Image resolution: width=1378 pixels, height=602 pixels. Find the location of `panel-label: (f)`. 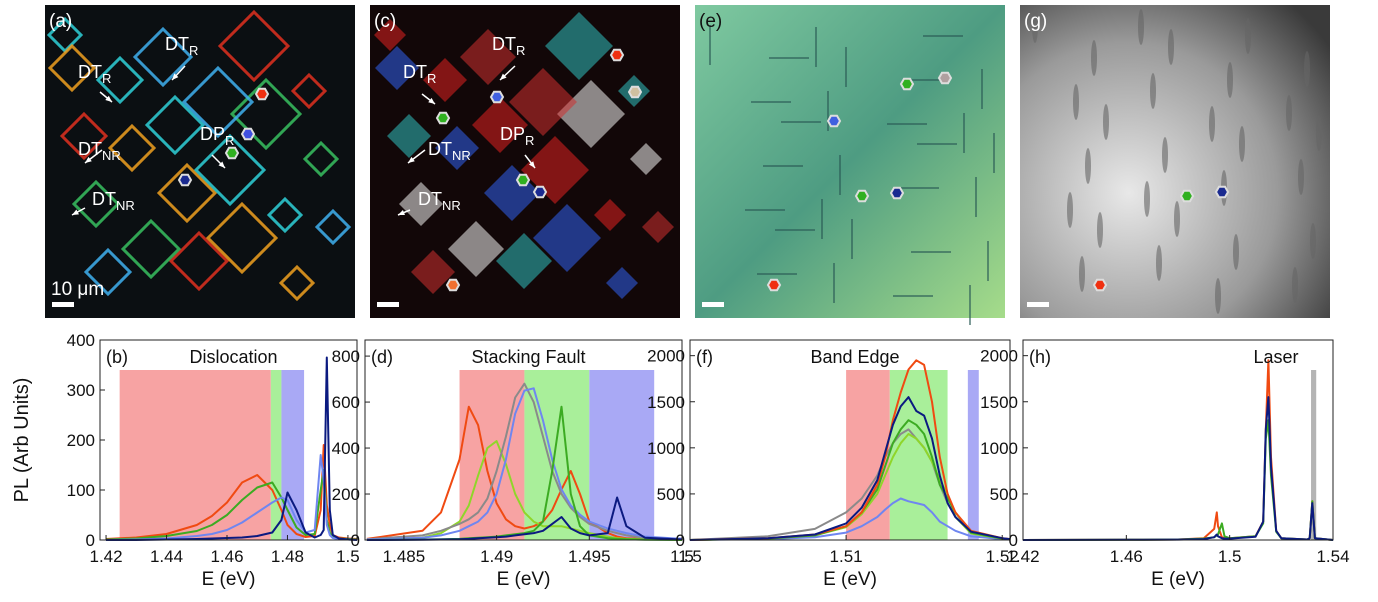

panel-label: (f) is located at coordinates (704, 357).